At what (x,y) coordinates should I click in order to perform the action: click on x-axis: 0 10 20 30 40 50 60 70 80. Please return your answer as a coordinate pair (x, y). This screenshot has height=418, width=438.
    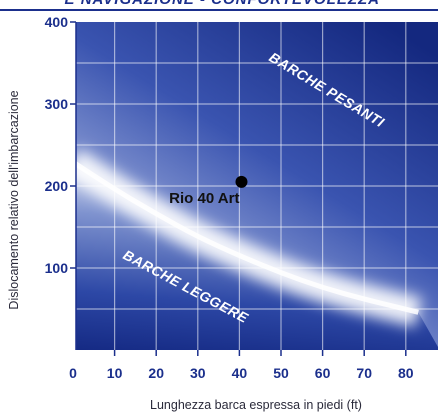
    Looking at the image, I should click on (241, 365).